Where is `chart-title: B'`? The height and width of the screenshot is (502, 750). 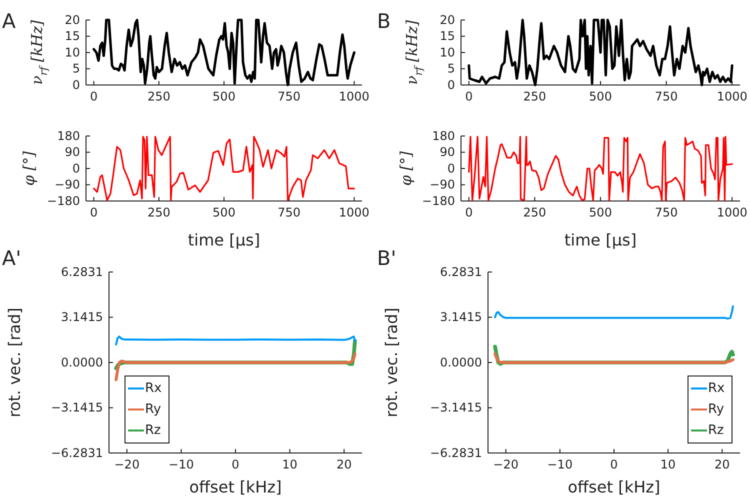 chart-title: B' is located at coordinates (386, 258).